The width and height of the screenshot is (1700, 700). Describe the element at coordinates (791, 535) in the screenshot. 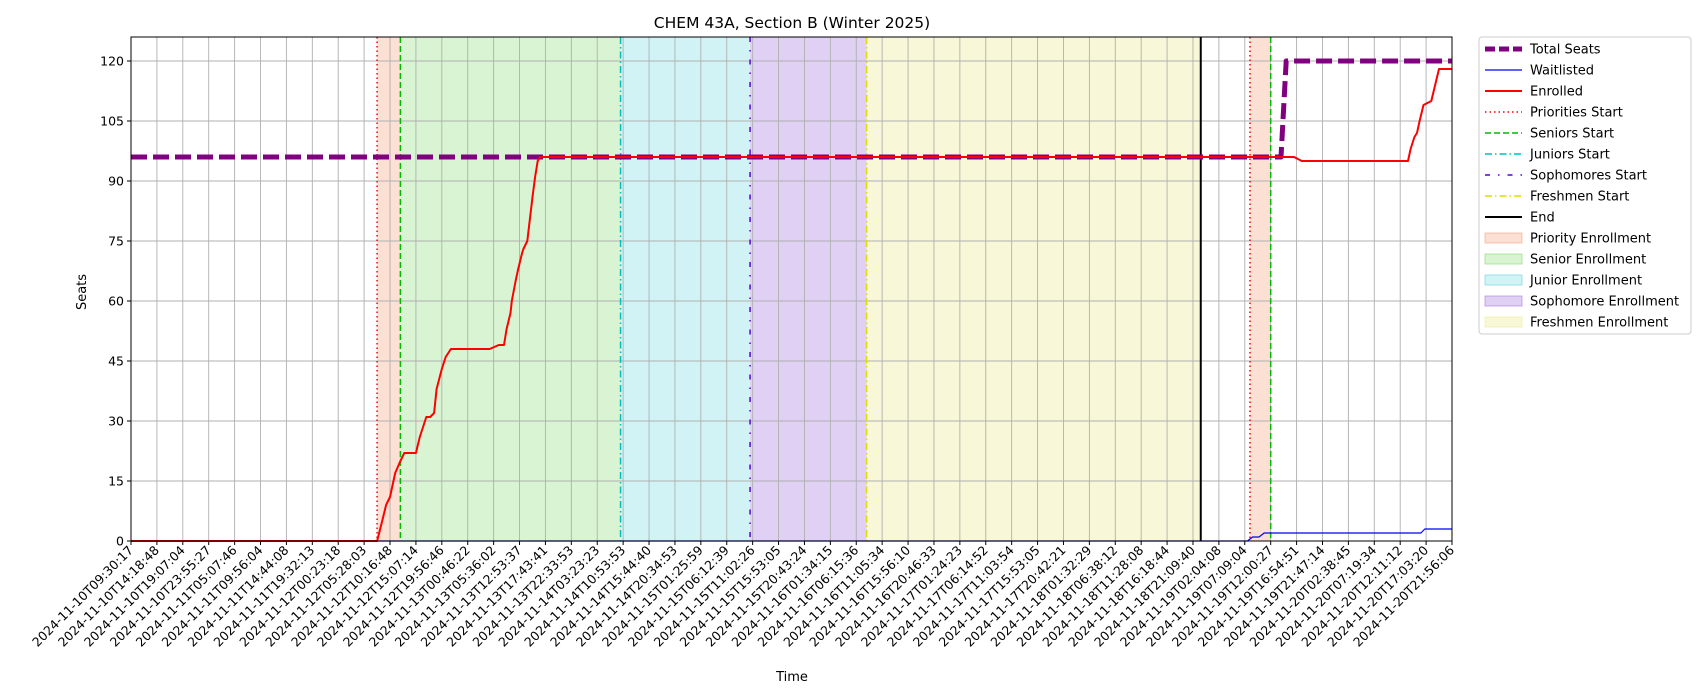

I see `series-line-waitlisted` at that location.